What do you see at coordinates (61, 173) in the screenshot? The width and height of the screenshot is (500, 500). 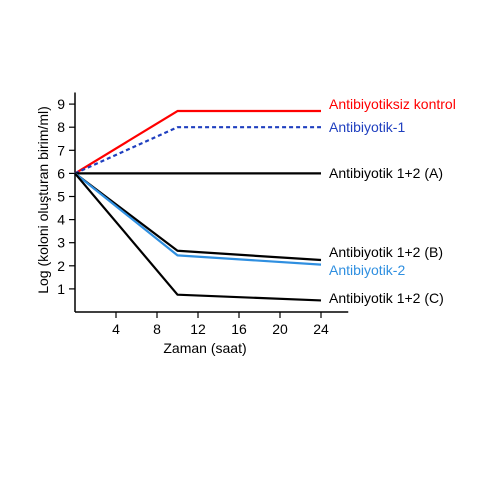 I see `y-tick-label: 6` at bounding box center [61, 173].